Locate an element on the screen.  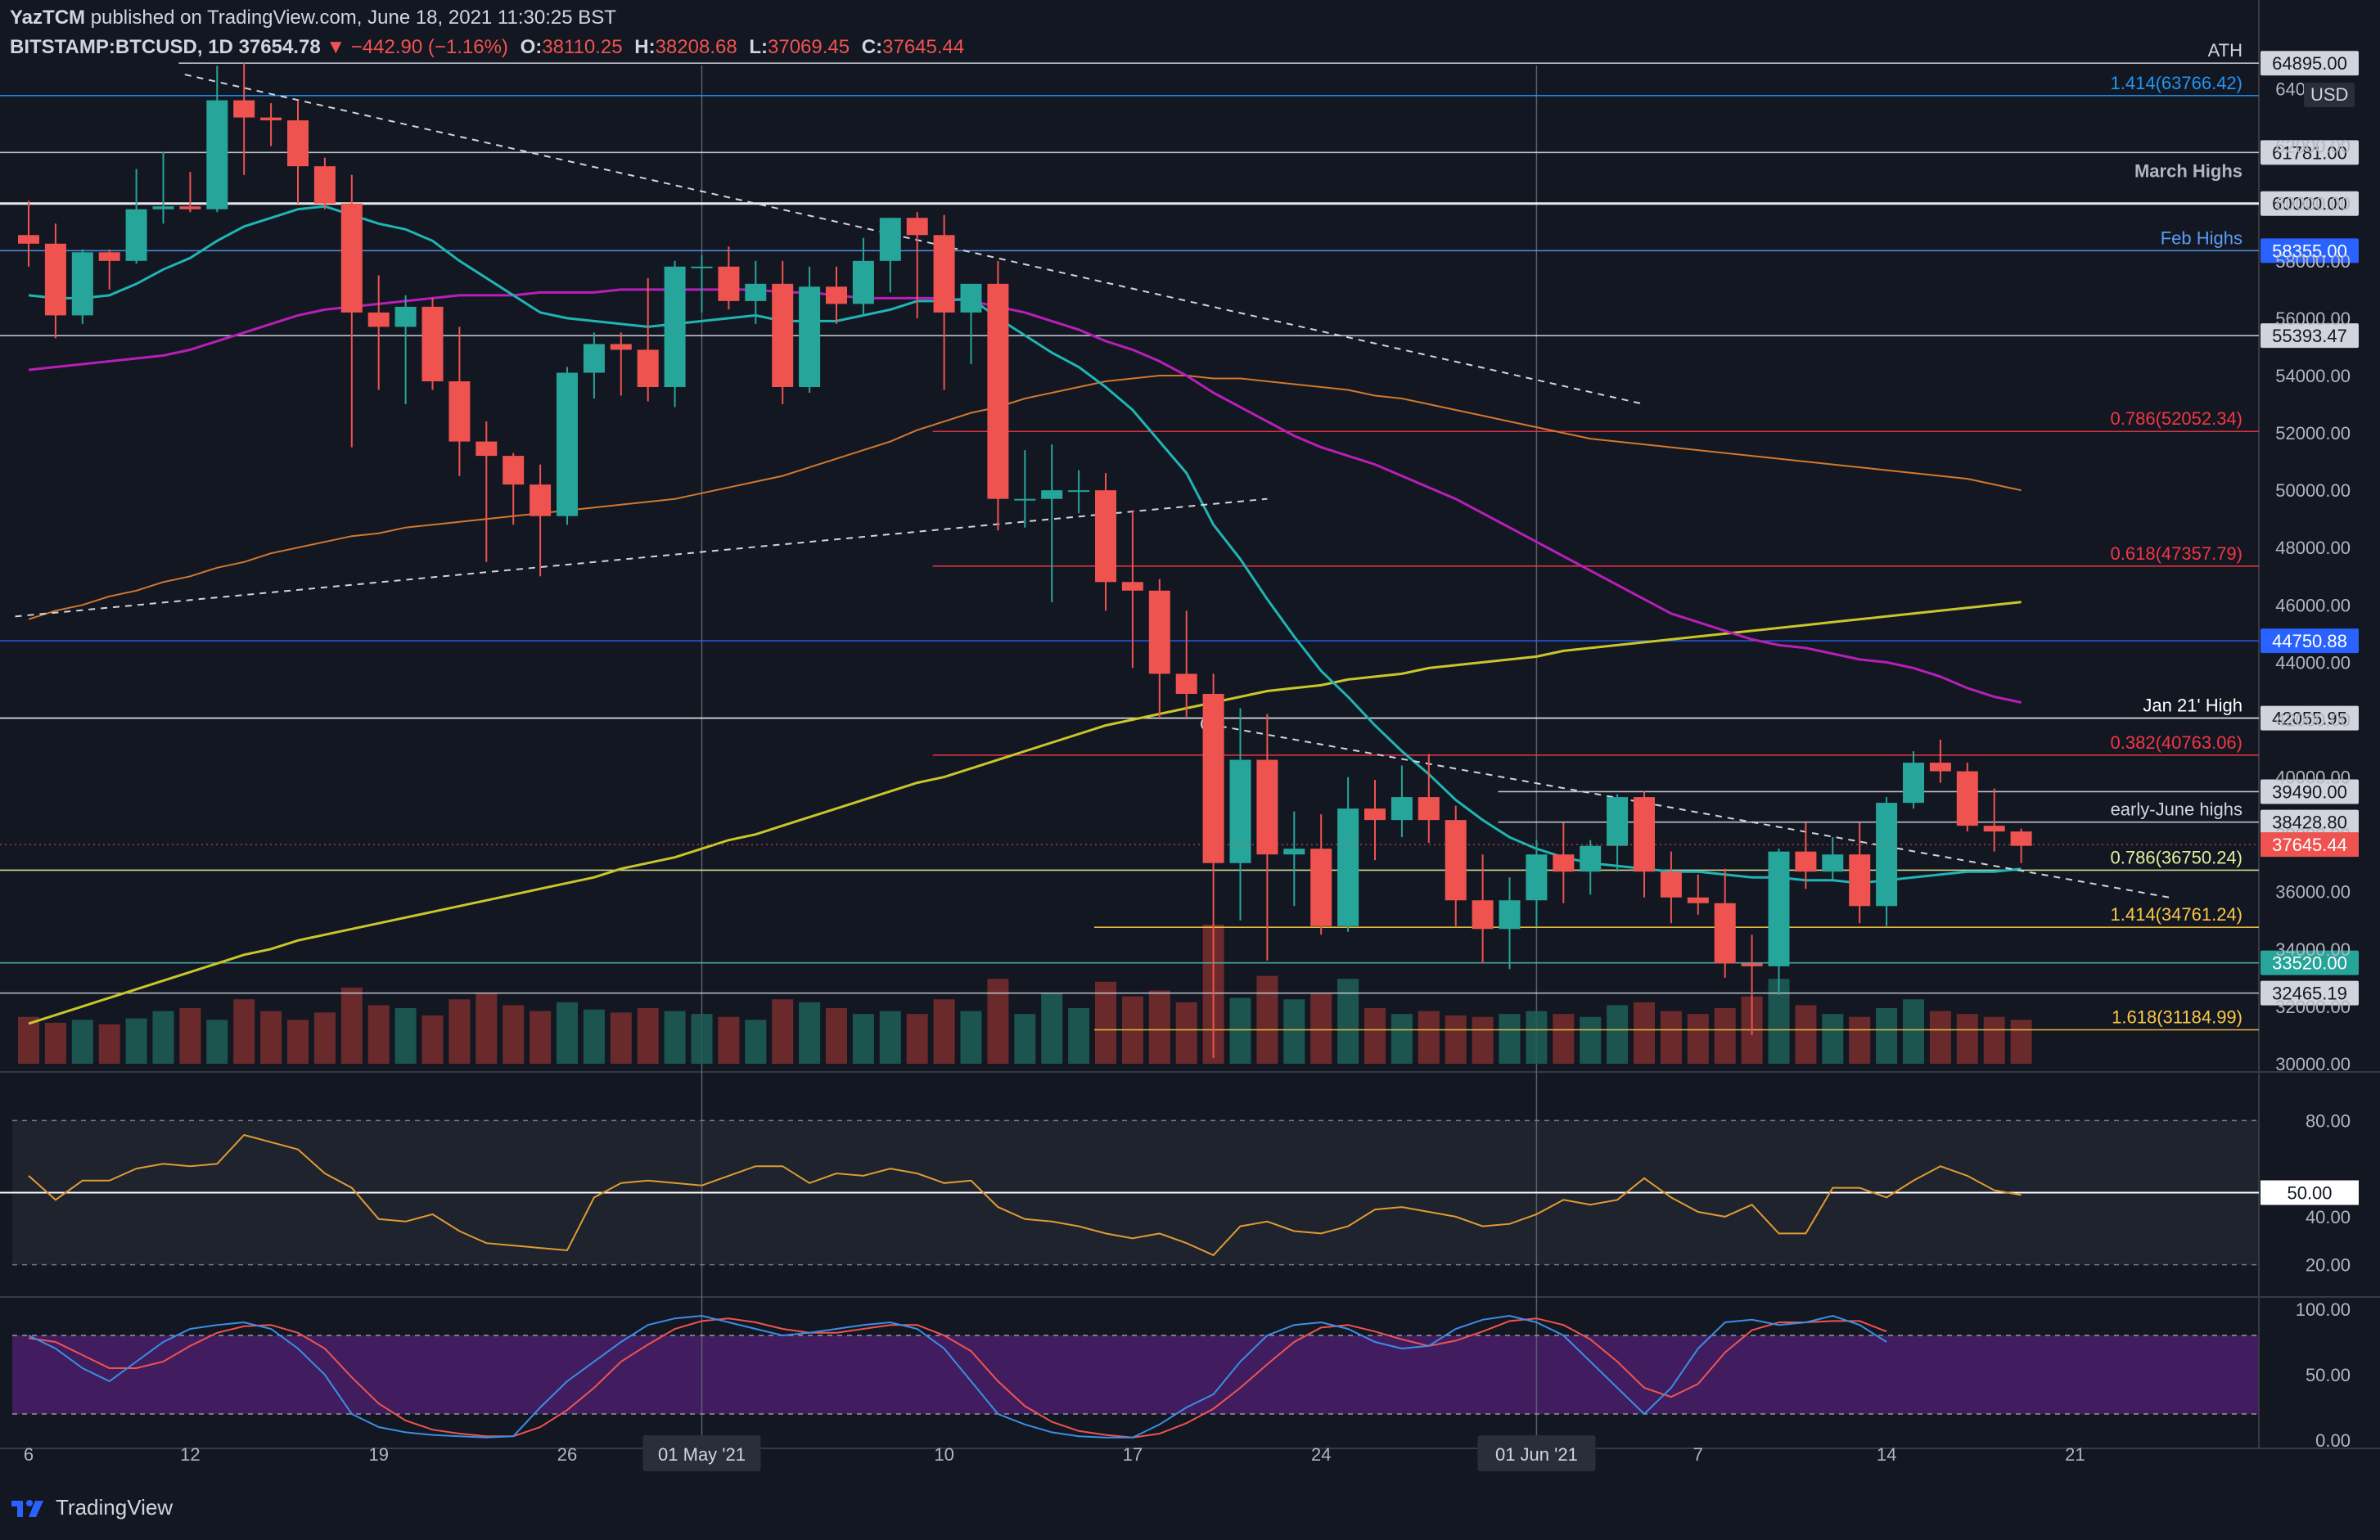
price-tick-label: 48000.00 is located at coordinates (2313, 548).